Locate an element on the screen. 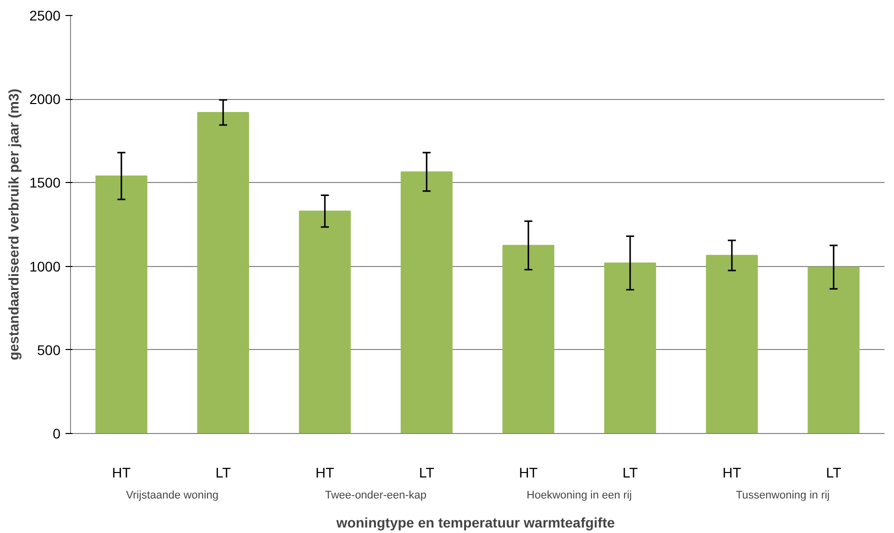  y-tick-label: 2500 is located at coordinates (45, 16).